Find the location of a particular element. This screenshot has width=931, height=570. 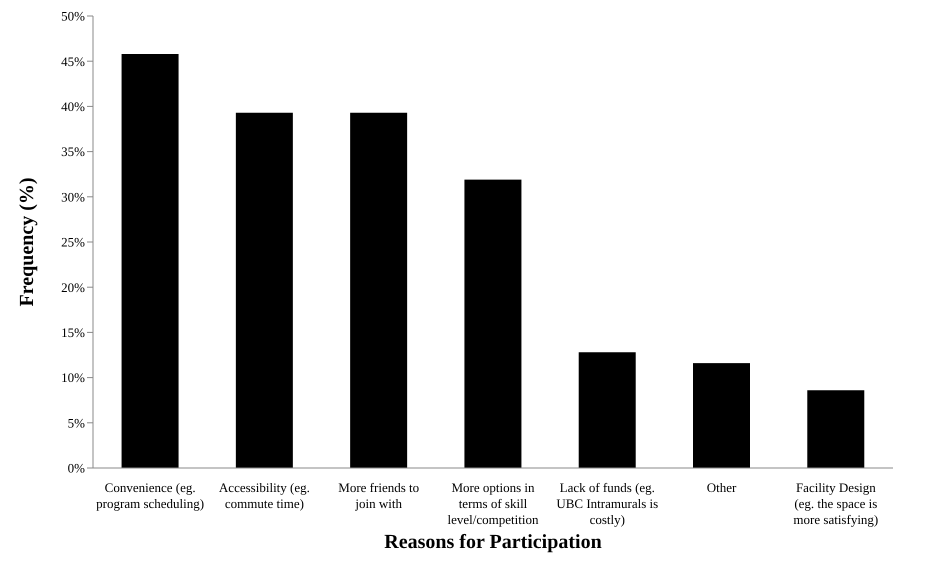

x-tick-label: Accessibility (eg. commute time) is located at coordinates (264, 495).